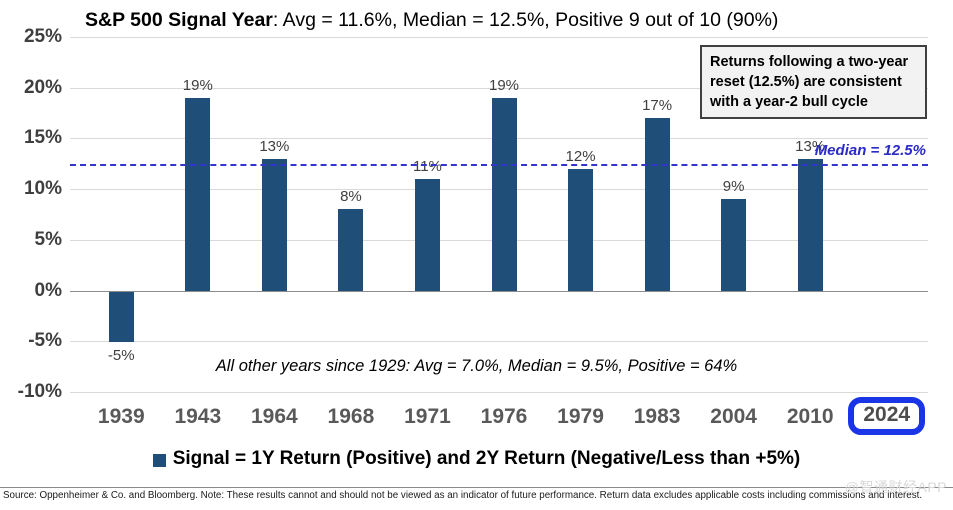  What do you see at coordinates (870, 150) in the screenshot?
I see `median-label: Median = 12.5%` at bounding box center [870, 150].